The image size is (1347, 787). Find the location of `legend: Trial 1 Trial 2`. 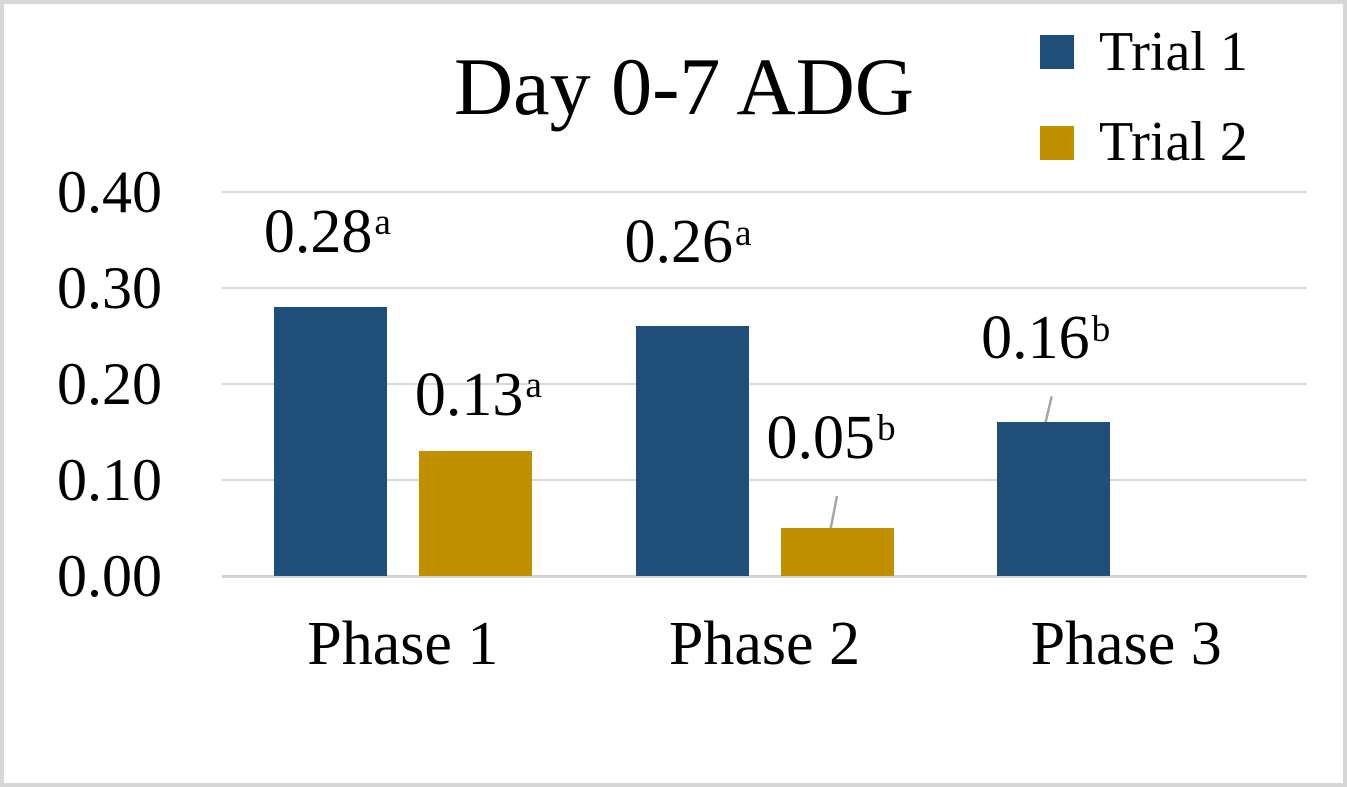

legend: Trial 1 Trial 2 is located at coordinates (1144, 97).